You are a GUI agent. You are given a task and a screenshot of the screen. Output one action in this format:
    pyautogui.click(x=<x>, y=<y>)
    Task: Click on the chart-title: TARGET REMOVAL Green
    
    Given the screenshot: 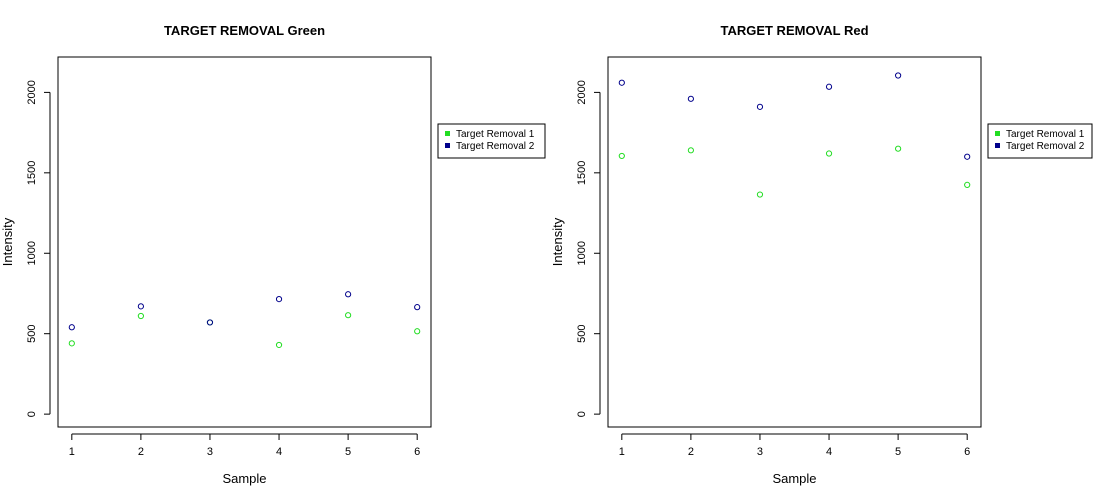 What is the action you would take?
    pyautogui.click(x=244, y=30)
    